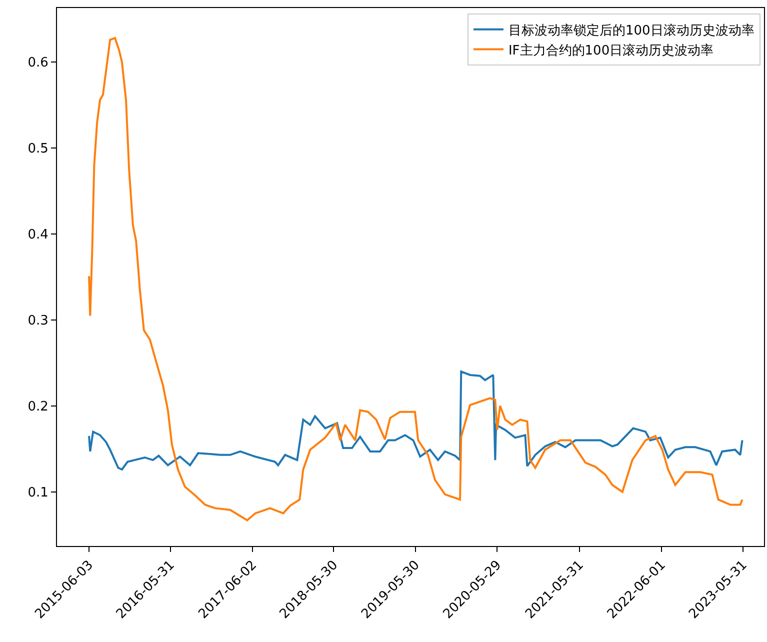  Describe the element at coordinates (38, 149) in the screenshot. I see `y-tick-label: 0.5` at that location.